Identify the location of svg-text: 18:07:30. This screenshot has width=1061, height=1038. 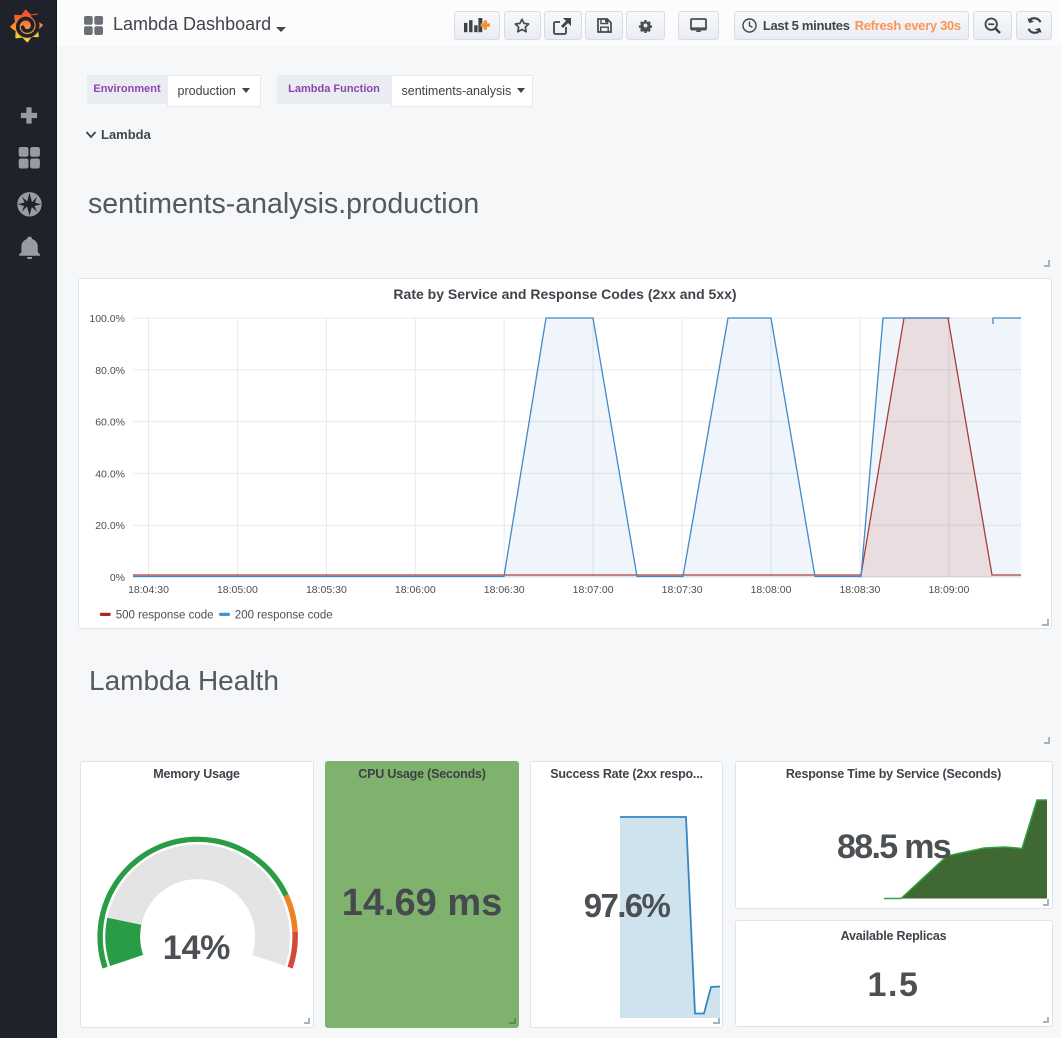
(682, 590).